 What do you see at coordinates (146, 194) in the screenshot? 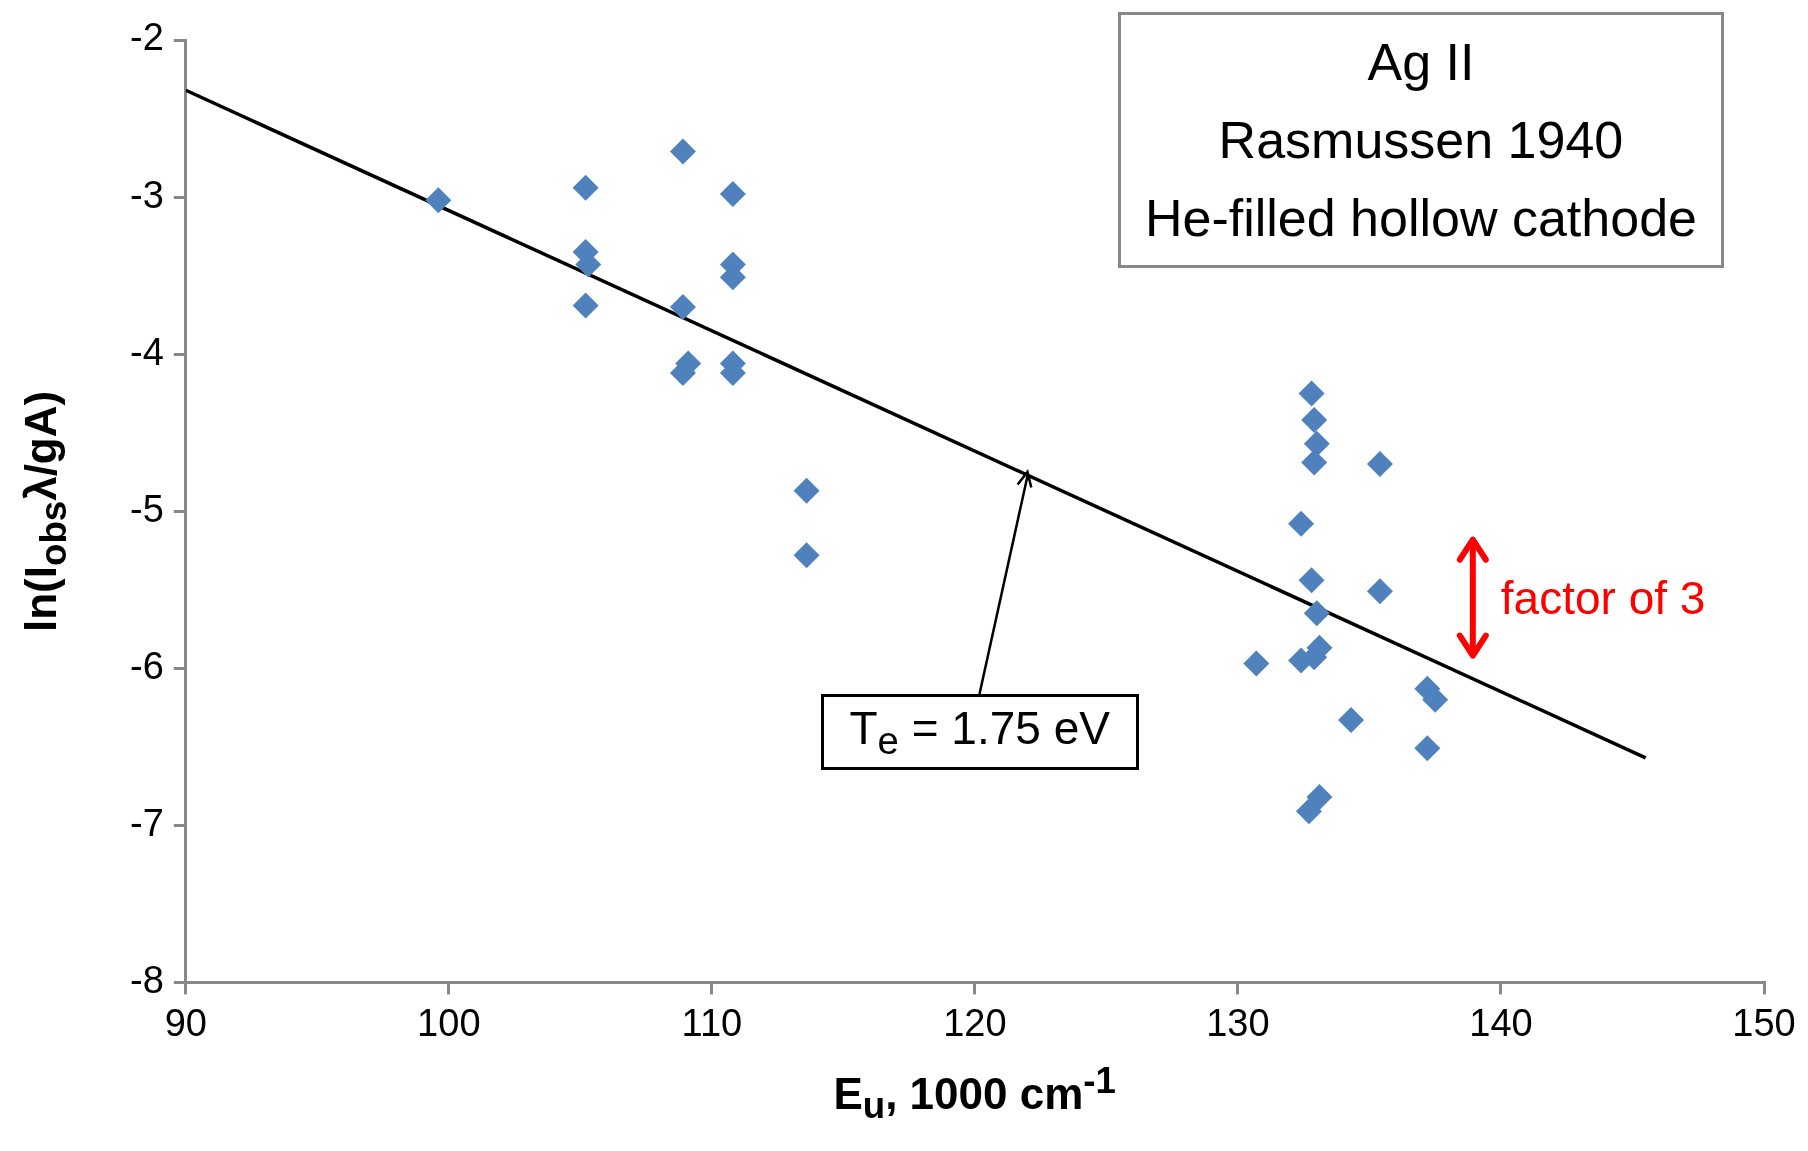
I see `y-tick-label: -3` at bounding box center [146, 194].